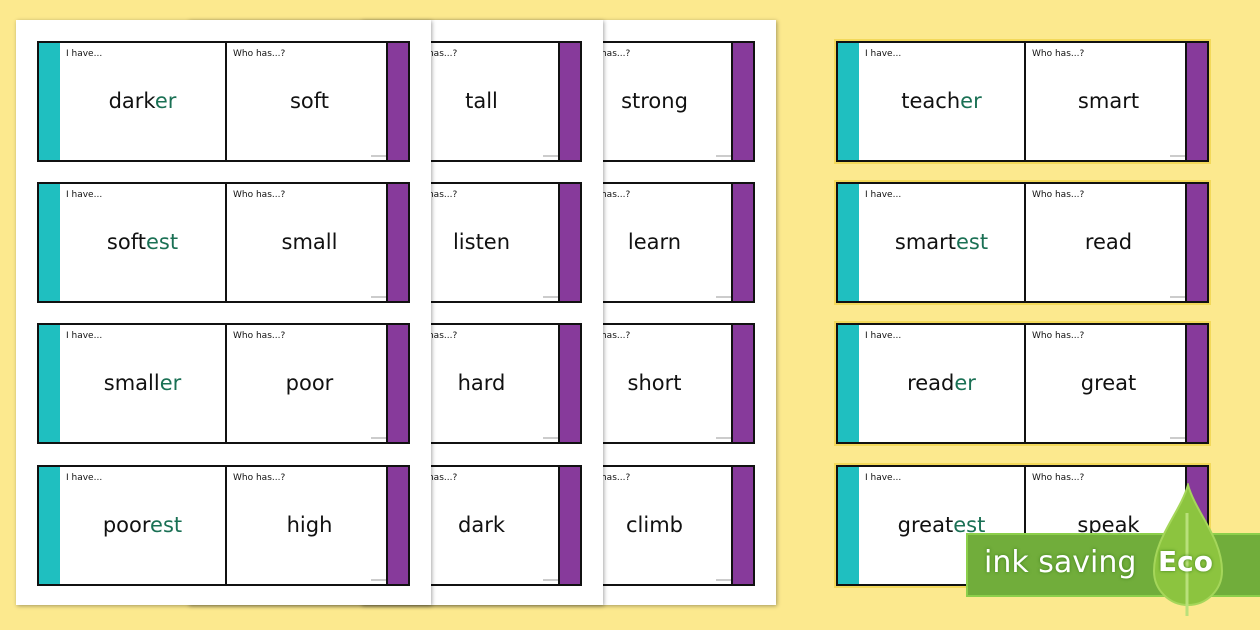 This screenshot has height=630, width=1260. I want to click on i-have-half: I have... reader, so click(941, 383).